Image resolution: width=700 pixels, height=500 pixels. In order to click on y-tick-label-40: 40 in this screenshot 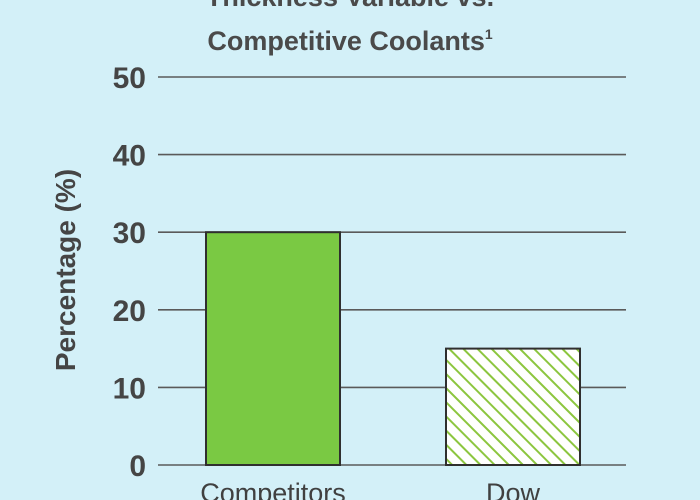, I will do `click(129, 156)`.